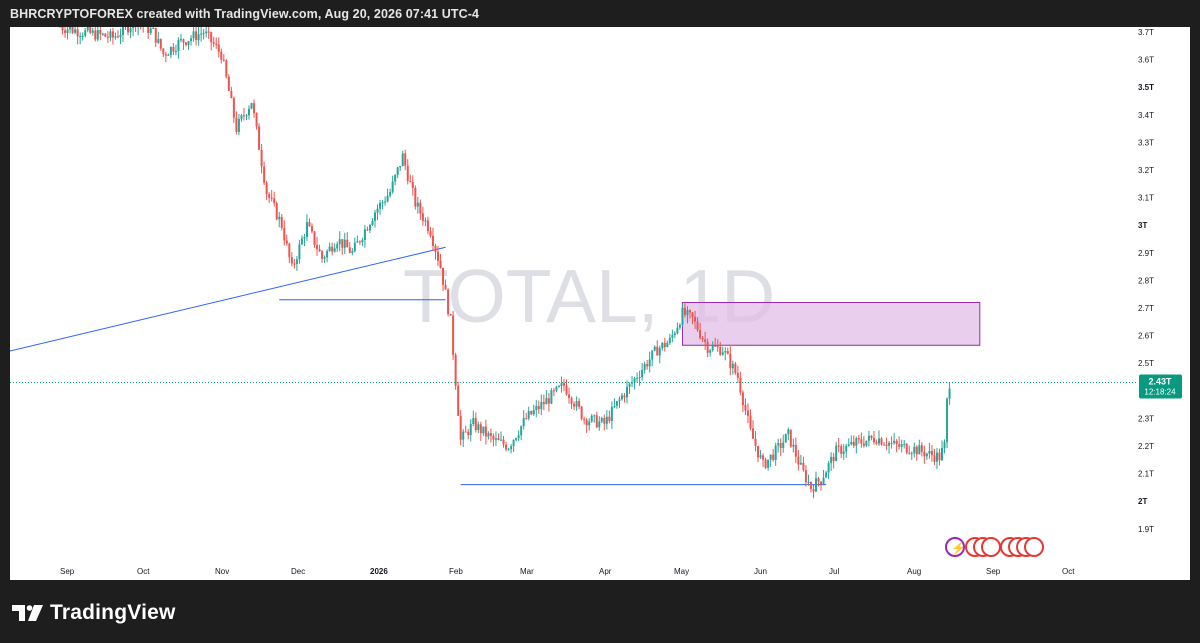 This screenshot has width=1200, height=643. What do you see at coordinates (379, 571) in the screenshot?
I see `x-tick-label: 2026` at bounding box center [379, 571].